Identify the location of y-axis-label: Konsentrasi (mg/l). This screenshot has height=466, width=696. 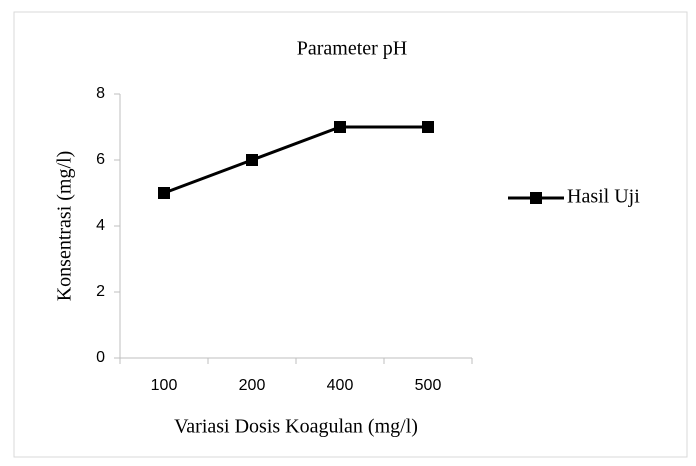
(65, 226).